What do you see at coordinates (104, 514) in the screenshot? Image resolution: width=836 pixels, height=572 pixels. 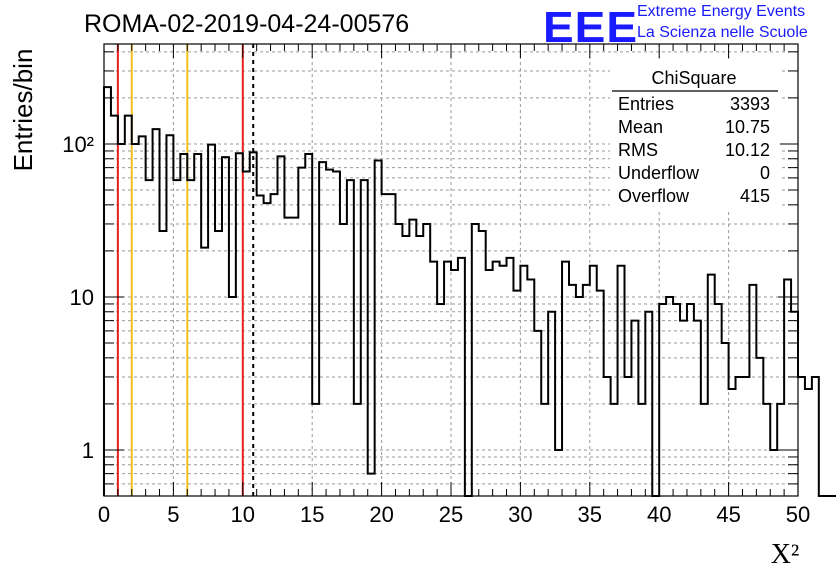 I see `x-tick-label: 0` at bounding box center [104, 514].